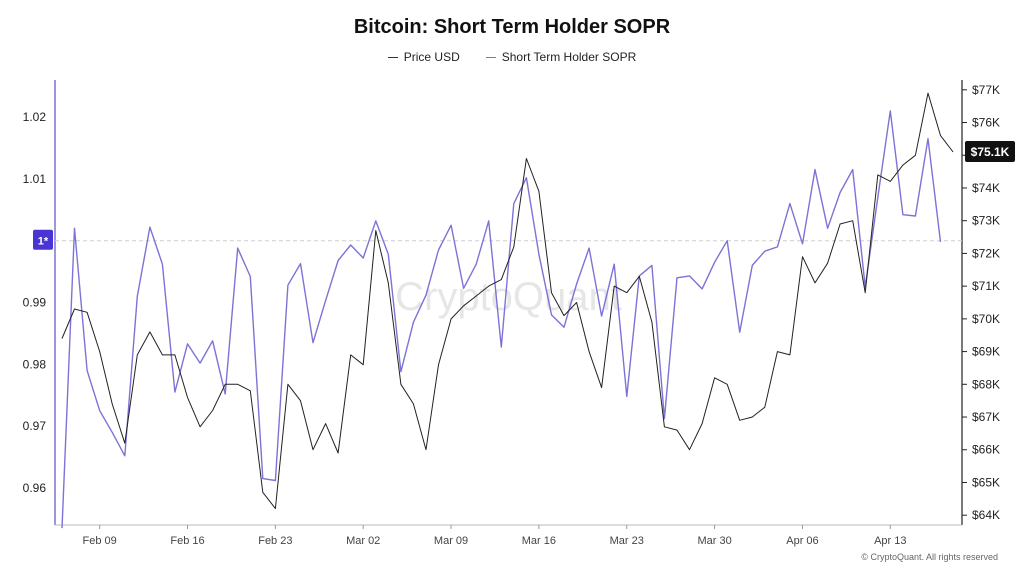 Image resolution: width=1024 pixels, height=576 pixels. What do you see at coordinates (275, 541) in the screenshot?
I see `x-tick-label: Feb 23` at bounding box center [275, 541].